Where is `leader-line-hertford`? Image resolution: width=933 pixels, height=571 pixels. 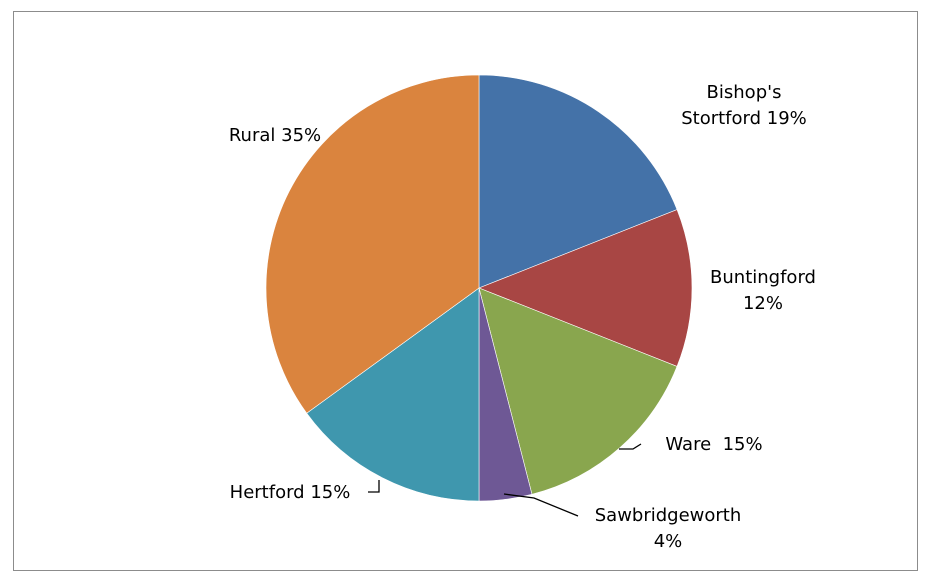
leader-line-hertford is located at coordinates (374, 486).